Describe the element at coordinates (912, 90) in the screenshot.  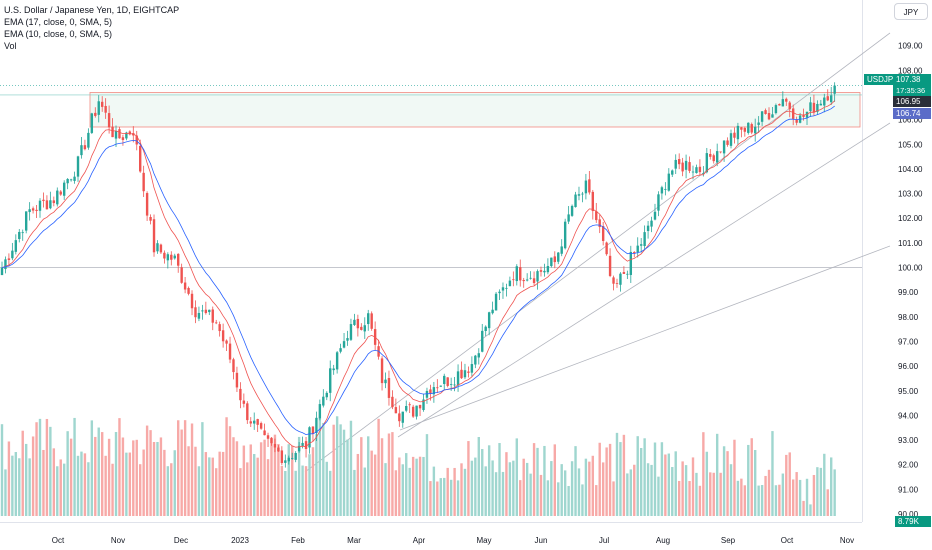
I see `bar-countdown-label: 17:35:36` at that location.